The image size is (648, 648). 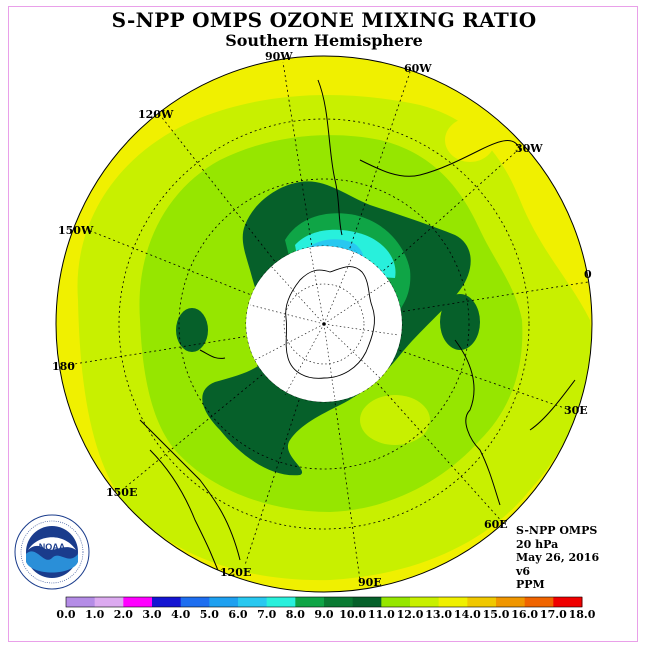 I want to click on field-patch-darkgreen-west, so click(x=192, y=330).